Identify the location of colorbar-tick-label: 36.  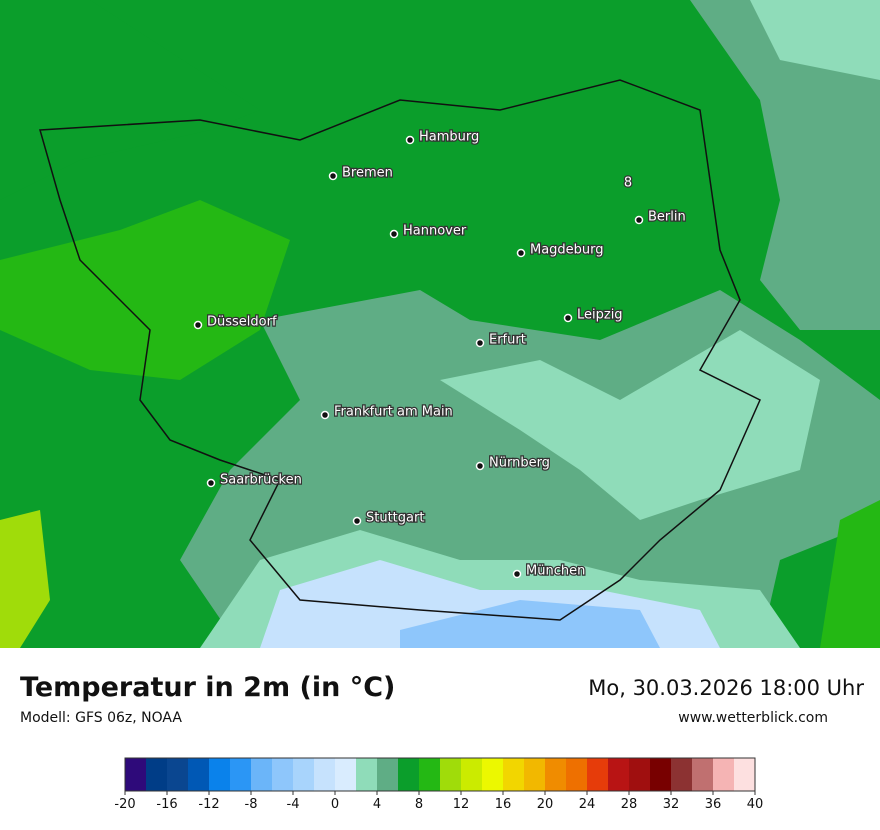
(713, 804).